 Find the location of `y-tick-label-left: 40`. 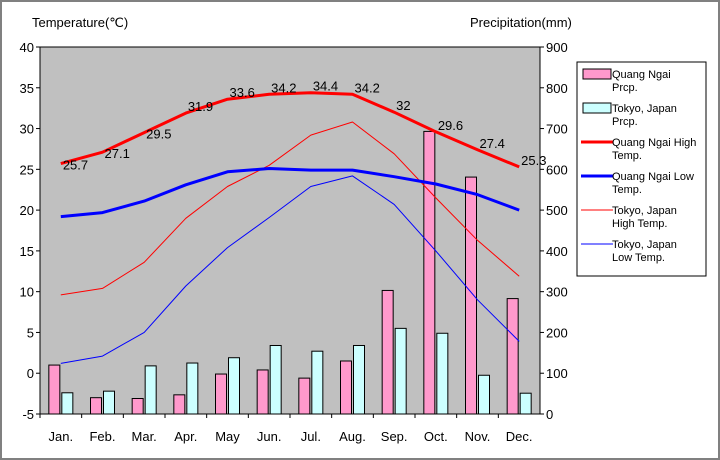

y-tick-label-left: 40 is located at coordinates (27, 47).